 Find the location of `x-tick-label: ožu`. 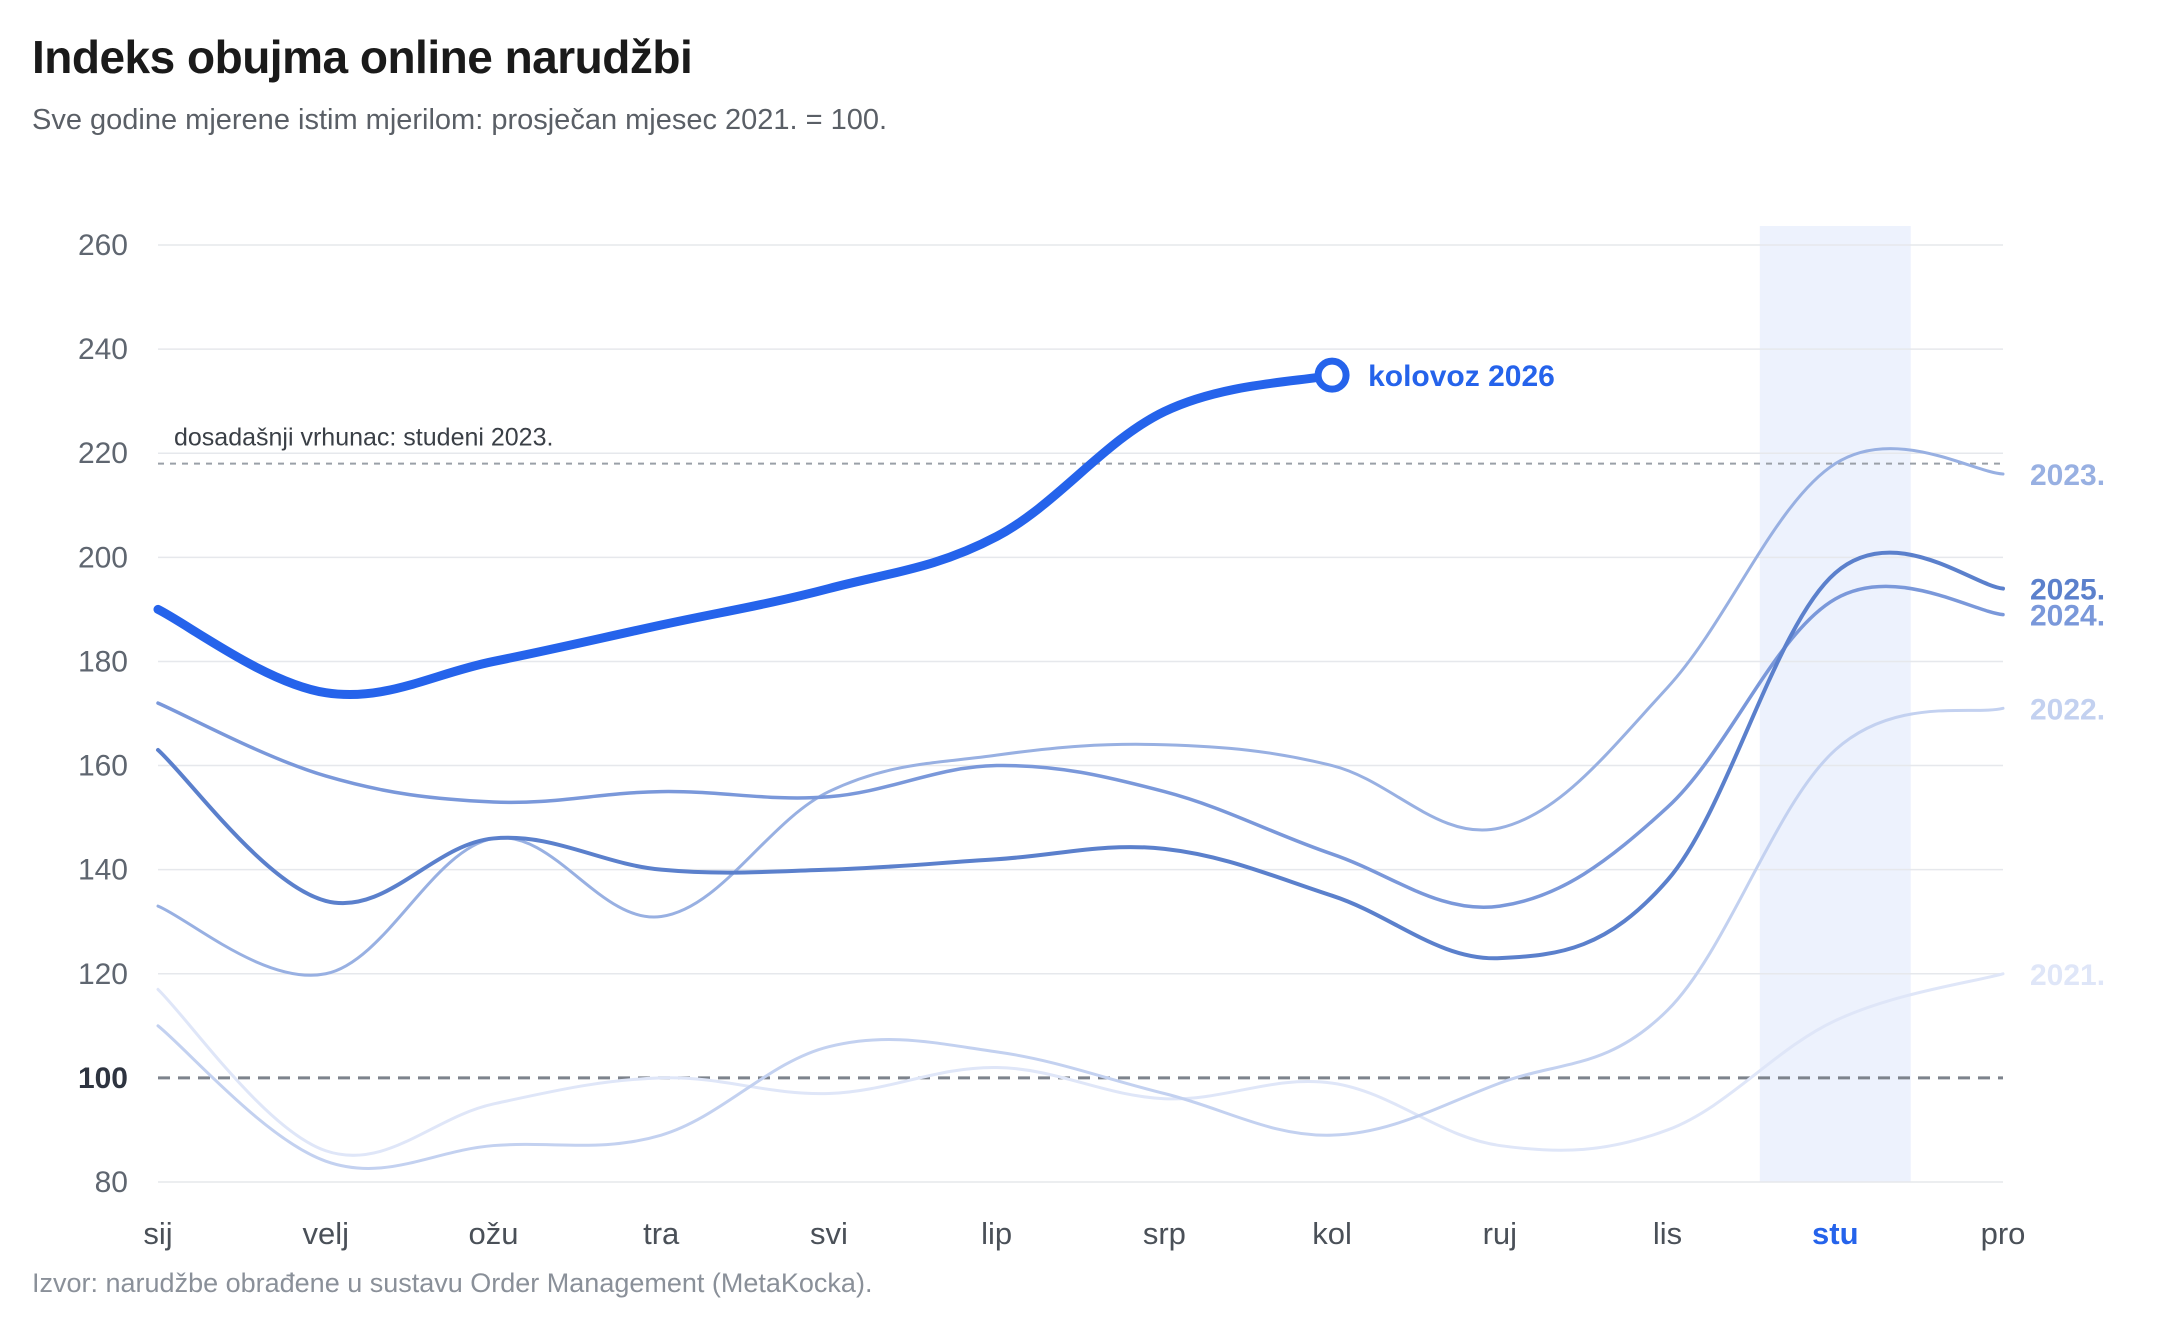

x-tick-label: ožu is located at coordinates (493, 1233).